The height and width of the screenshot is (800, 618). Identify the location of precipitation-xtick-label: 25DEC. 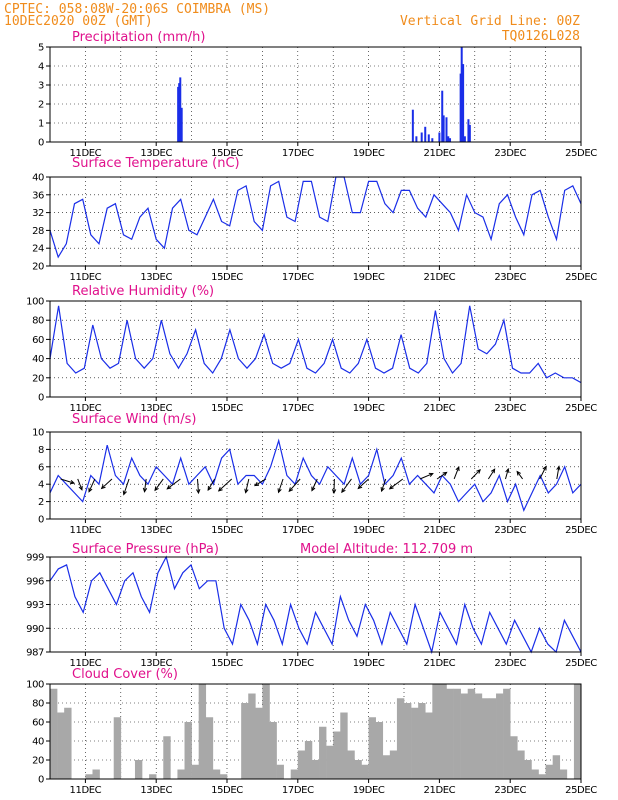
(581, 153).